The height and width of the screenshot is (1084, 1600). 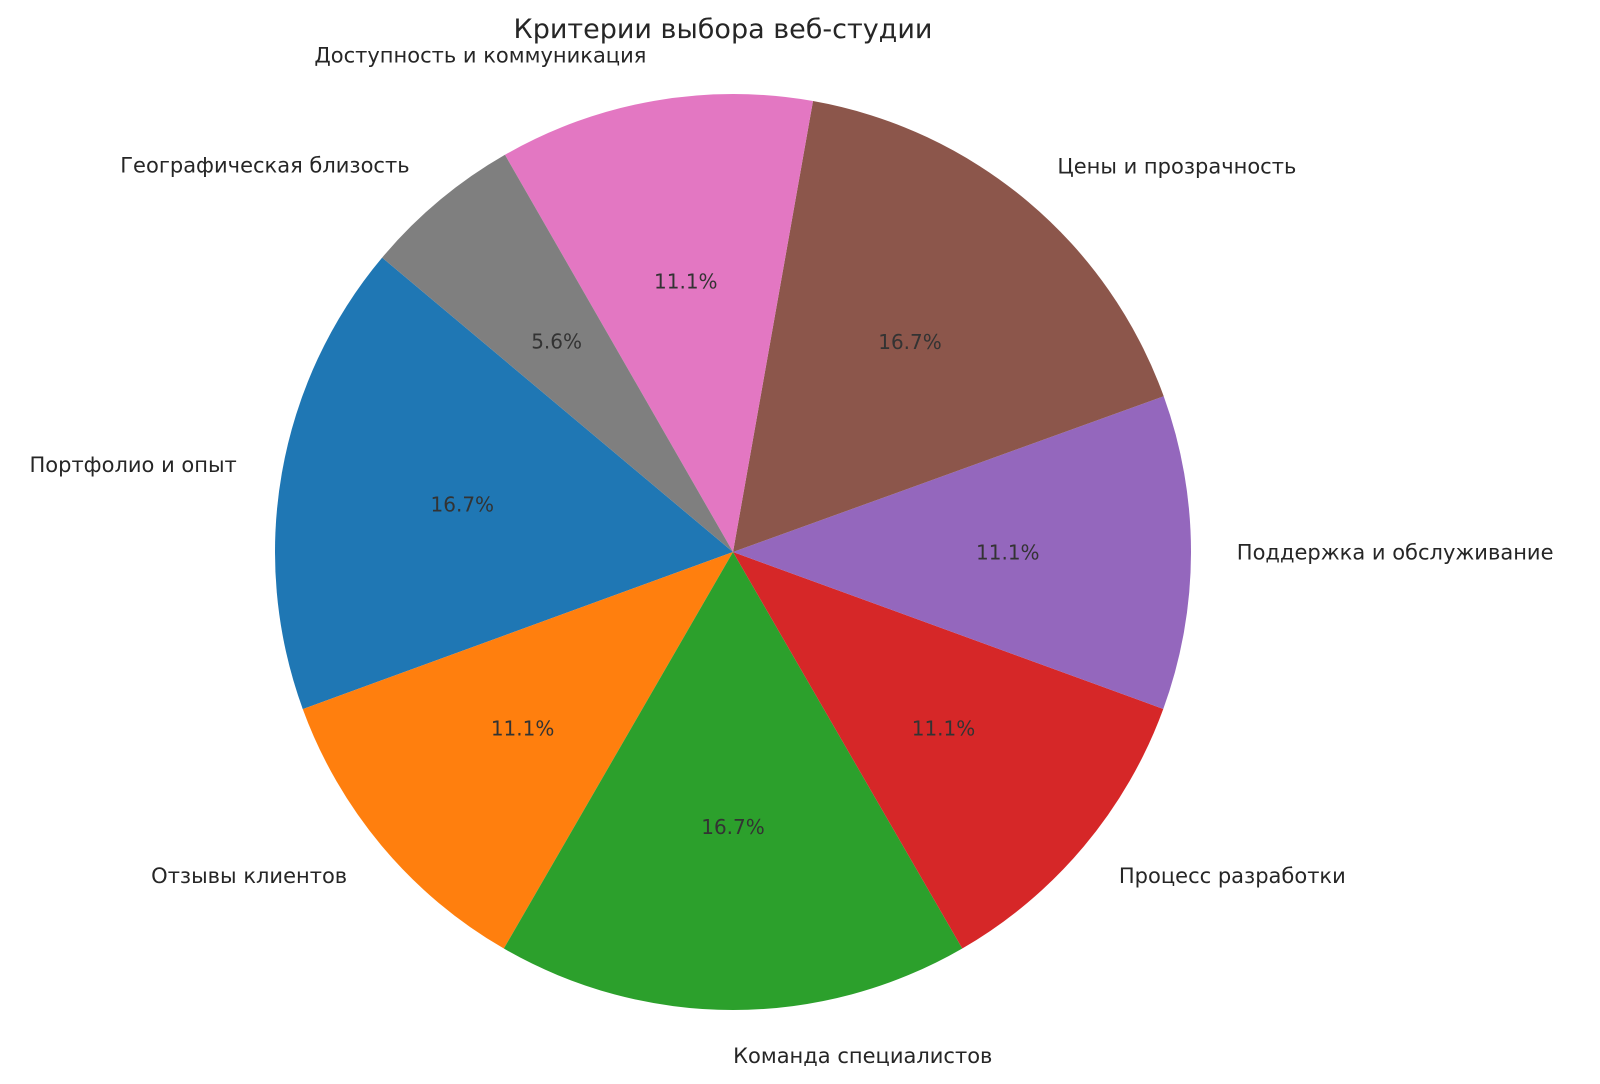 I want to click on pie-slice-pct-5: 11.1%, so click(x=1008, y=552).